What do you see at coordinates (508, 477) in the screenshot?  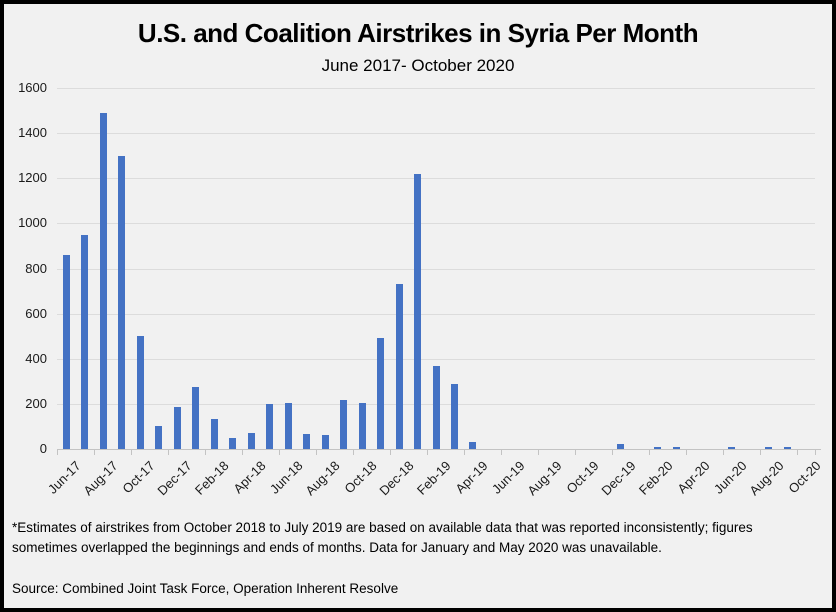 I see `x-tick-label-Jun-19: Jun-19` at bounding box center [508, 477].